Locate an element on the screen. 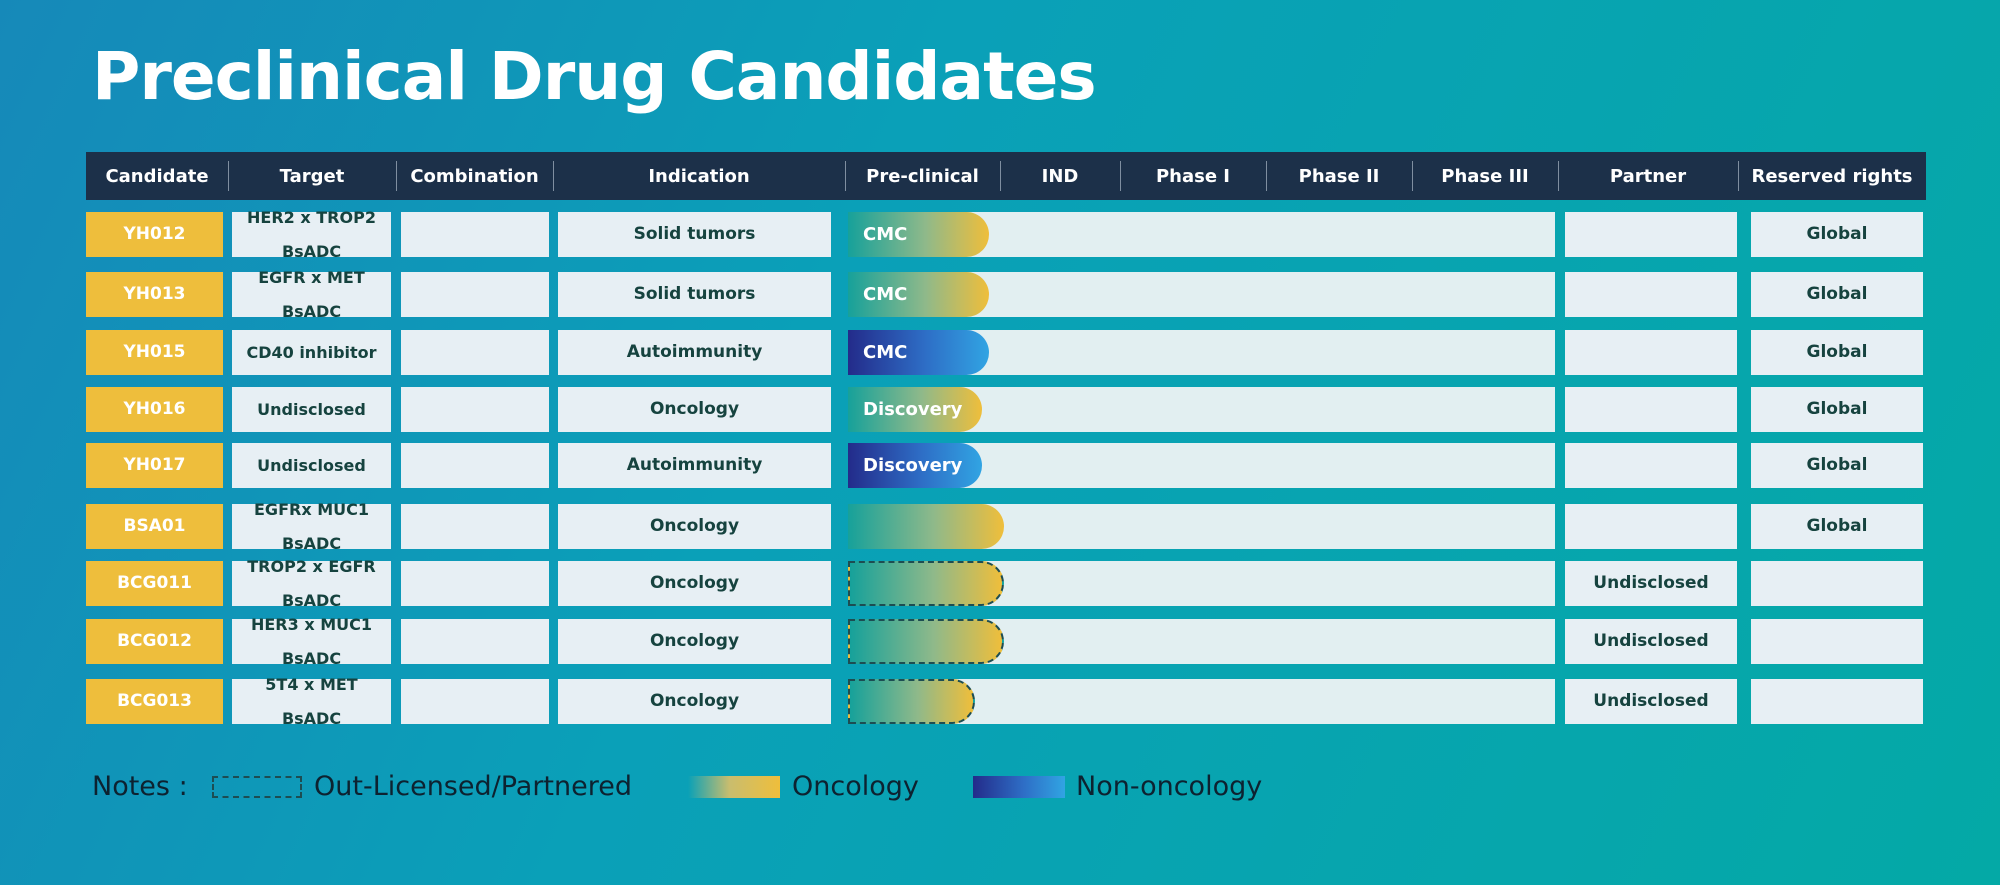 This screenshot has height=885, width=2000. indication-cell: Autoimmunity is located at coordinates (694, 352).